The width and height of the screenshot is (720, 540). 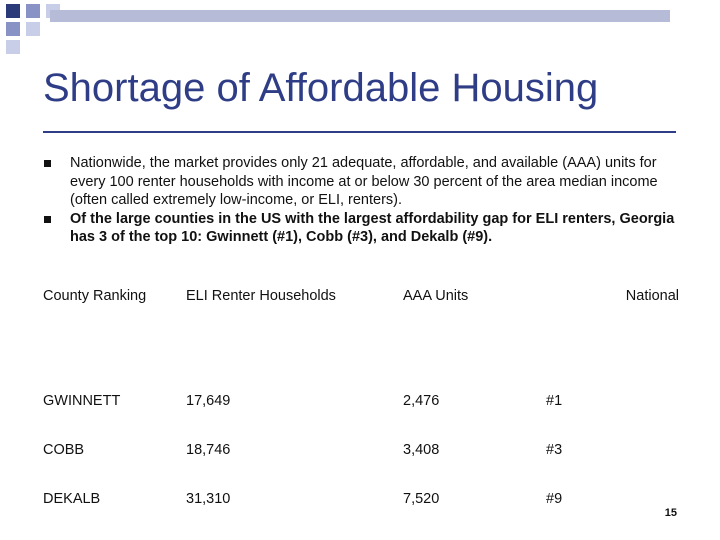 I want to click on table-row: COBB 18,746 3,408 #3, so click(x=361, y=417).